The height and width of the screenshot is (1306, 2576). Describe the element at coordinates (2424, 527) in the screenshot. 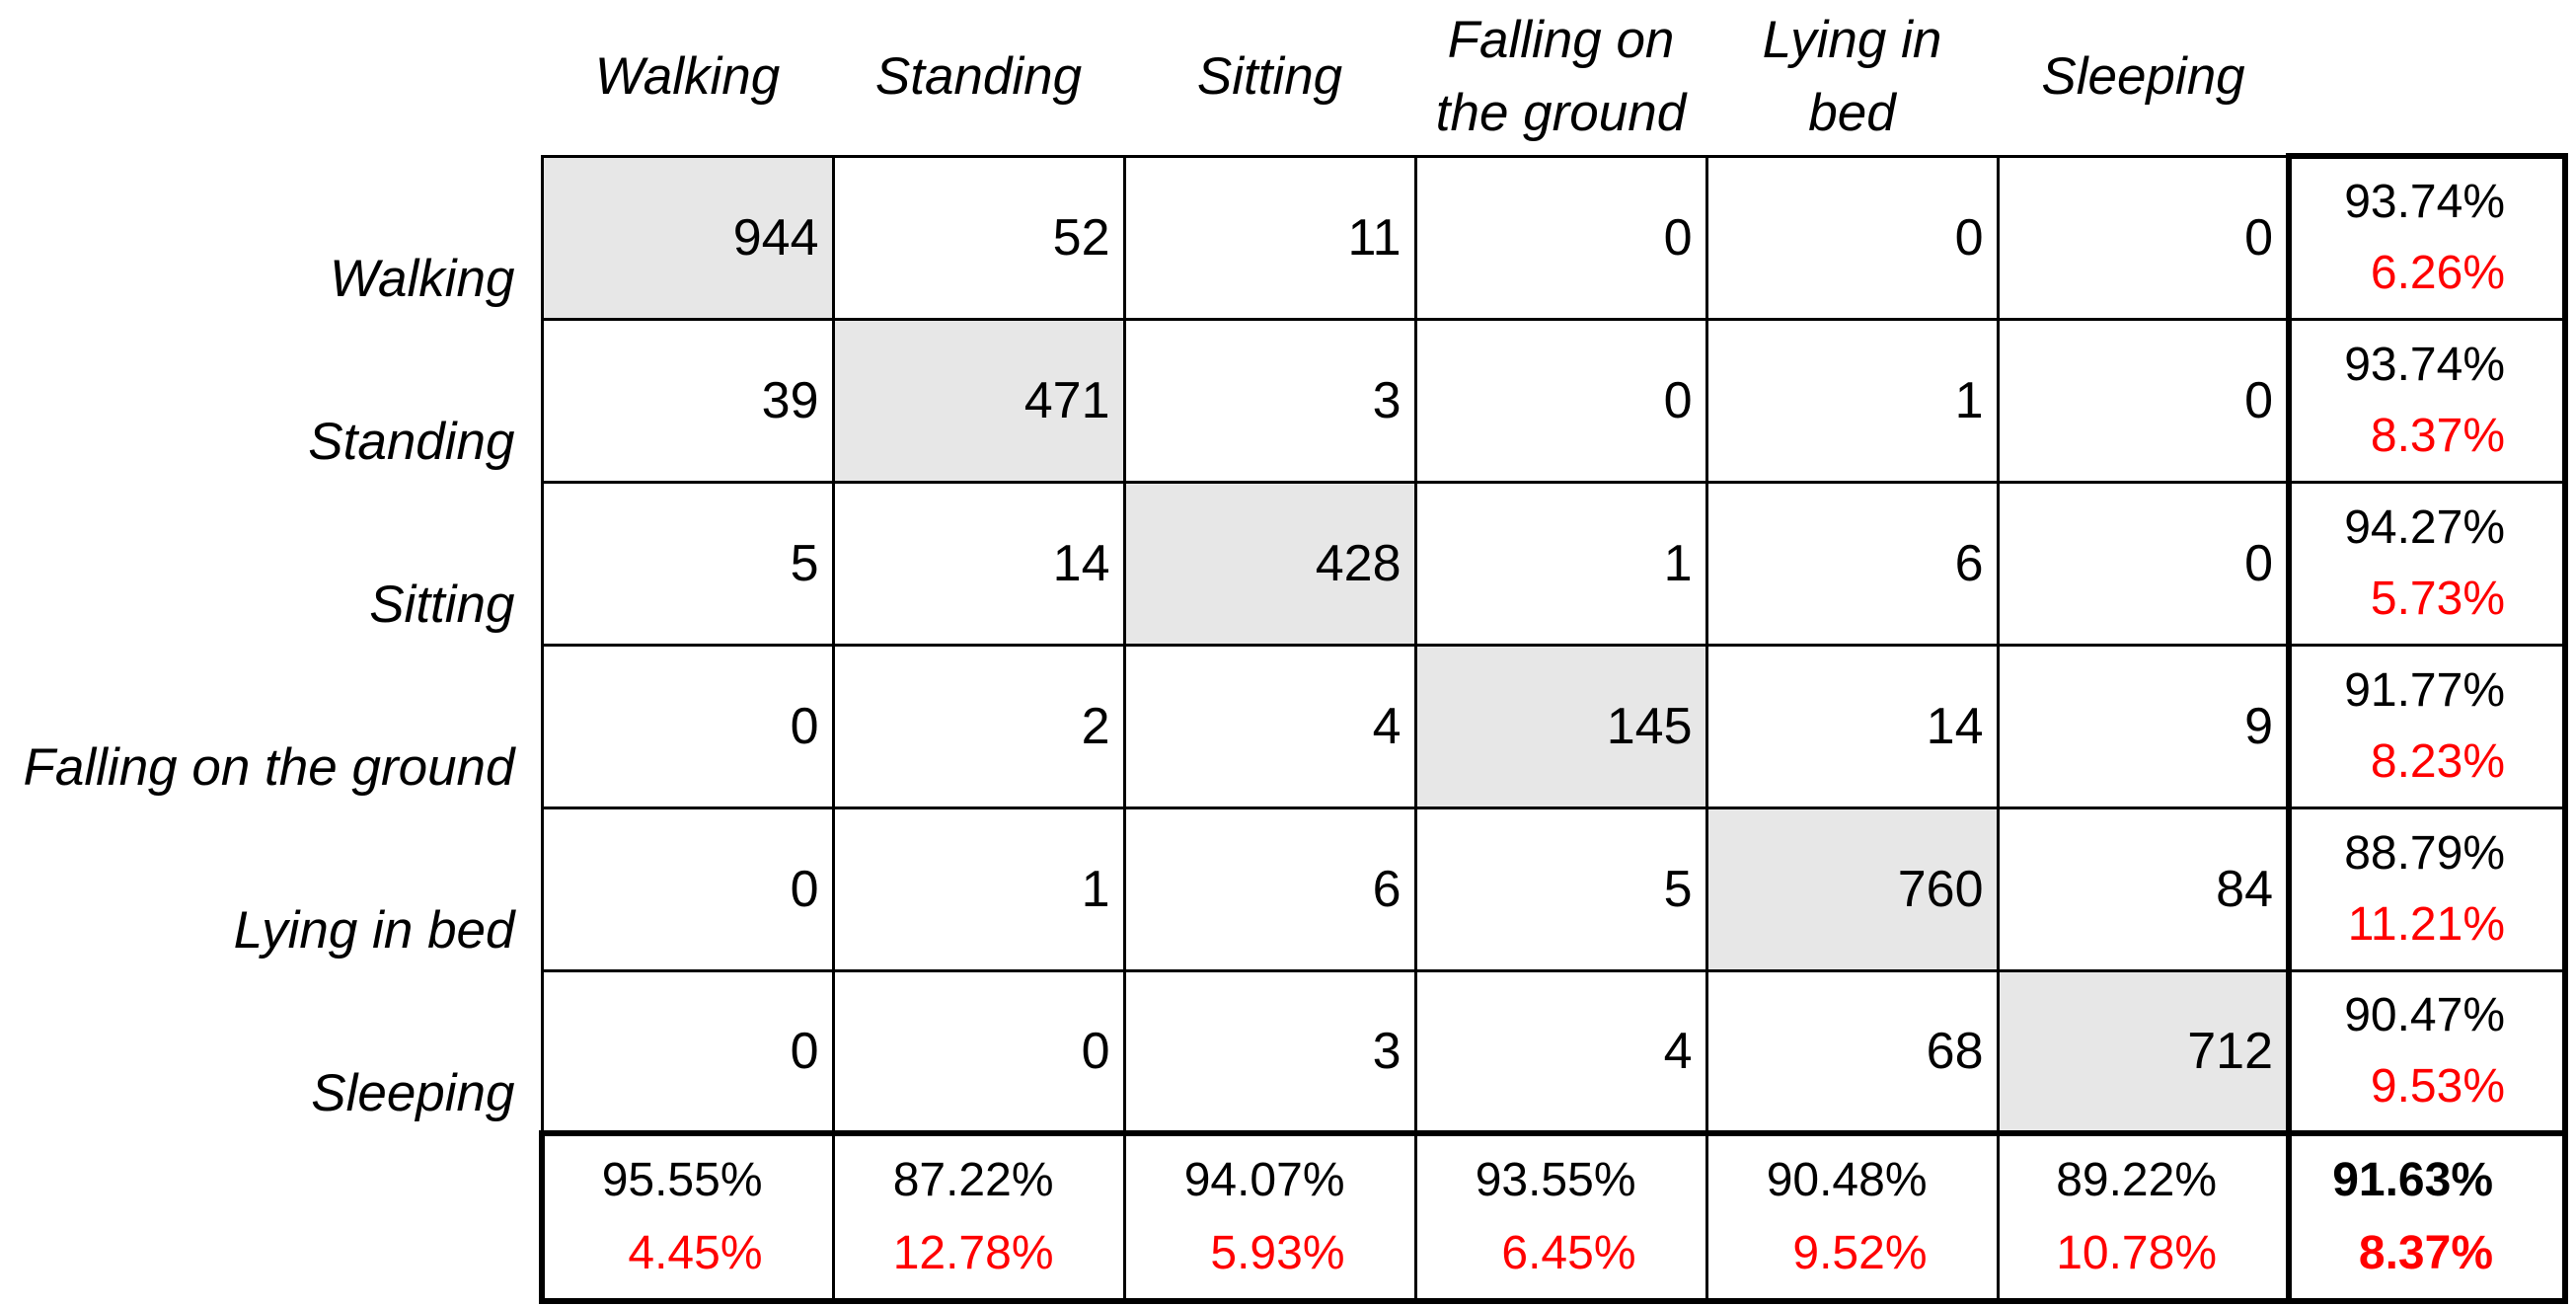

I see `accuracy-value: 94.27%` at that location.